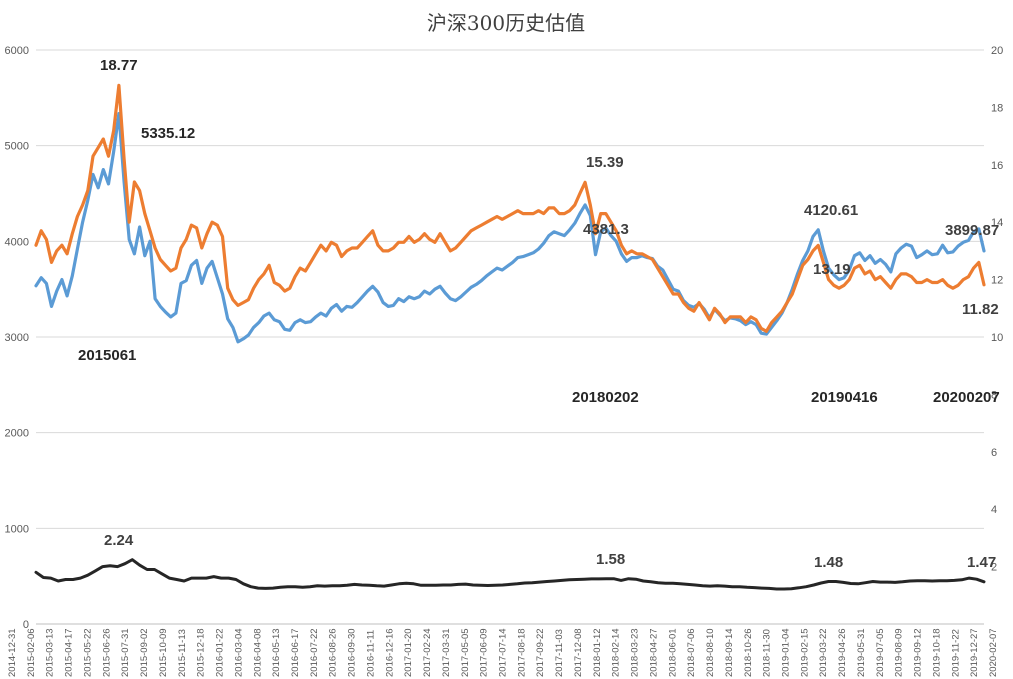 This screenshot has width=1013, height=679. I want to click on annotation-pe-latest: 11.82, so click(980, 309).